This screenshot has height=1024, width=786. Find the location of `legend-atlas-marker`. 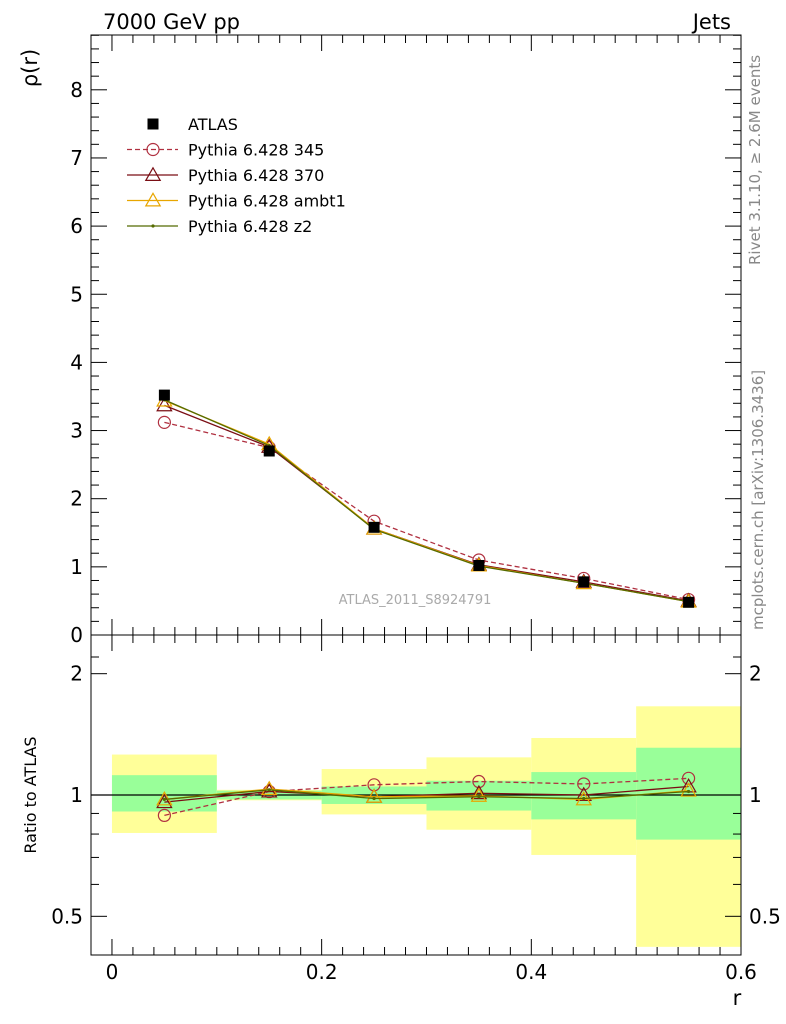

legend-atlas-marker is located at coordinates (153, 124).